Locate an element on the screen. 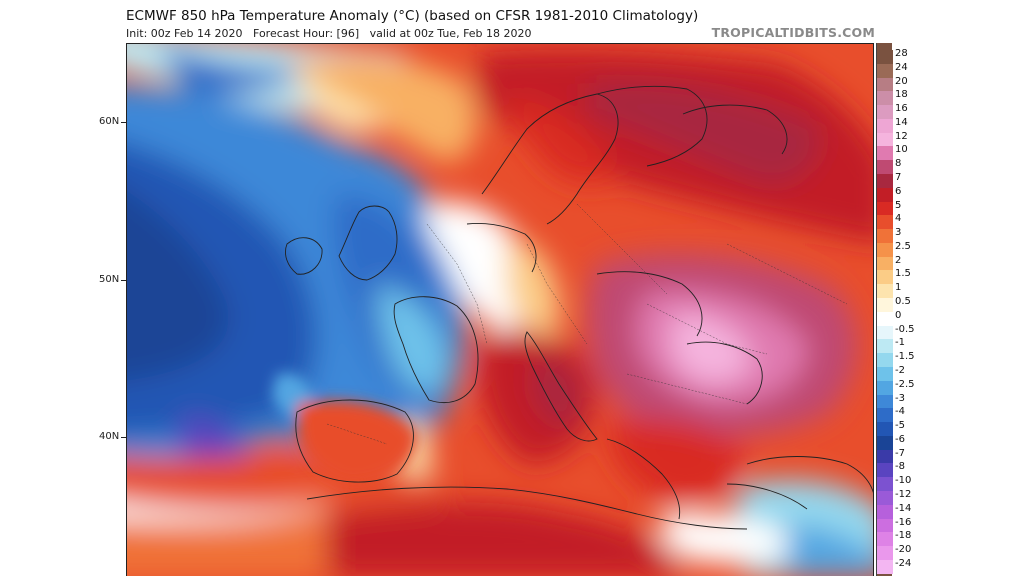 This screenshot has height=576, width=1024. colorbar-label: -1.5 is located at coordinates (905, 357).